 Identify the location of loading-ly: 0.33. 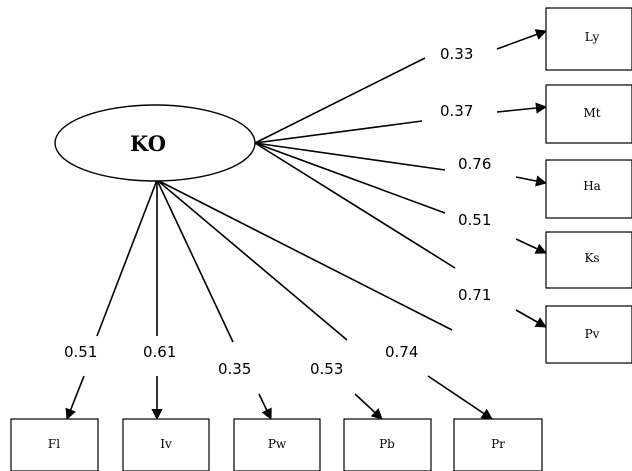
(456, 54).